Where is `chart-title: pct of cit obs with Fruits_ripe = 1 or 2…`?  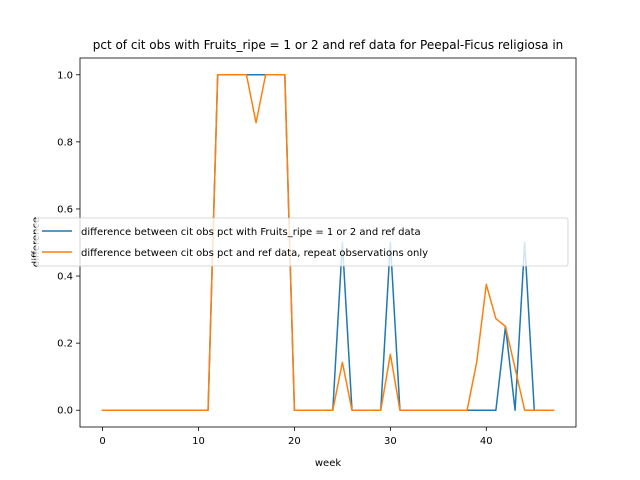
chart-title: pct of cit obs with Fruits_ripe = 1 or 2… is located at coordinates (328, 45).